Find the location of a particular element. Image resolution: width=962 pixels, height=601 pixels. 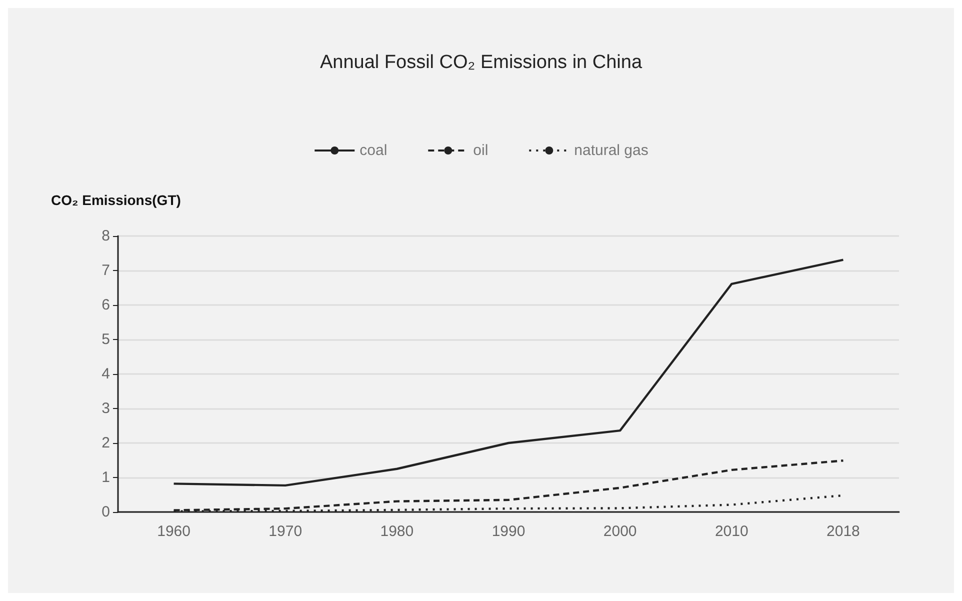

x-tick-label: 2010 is located at coordinates (731, 531).